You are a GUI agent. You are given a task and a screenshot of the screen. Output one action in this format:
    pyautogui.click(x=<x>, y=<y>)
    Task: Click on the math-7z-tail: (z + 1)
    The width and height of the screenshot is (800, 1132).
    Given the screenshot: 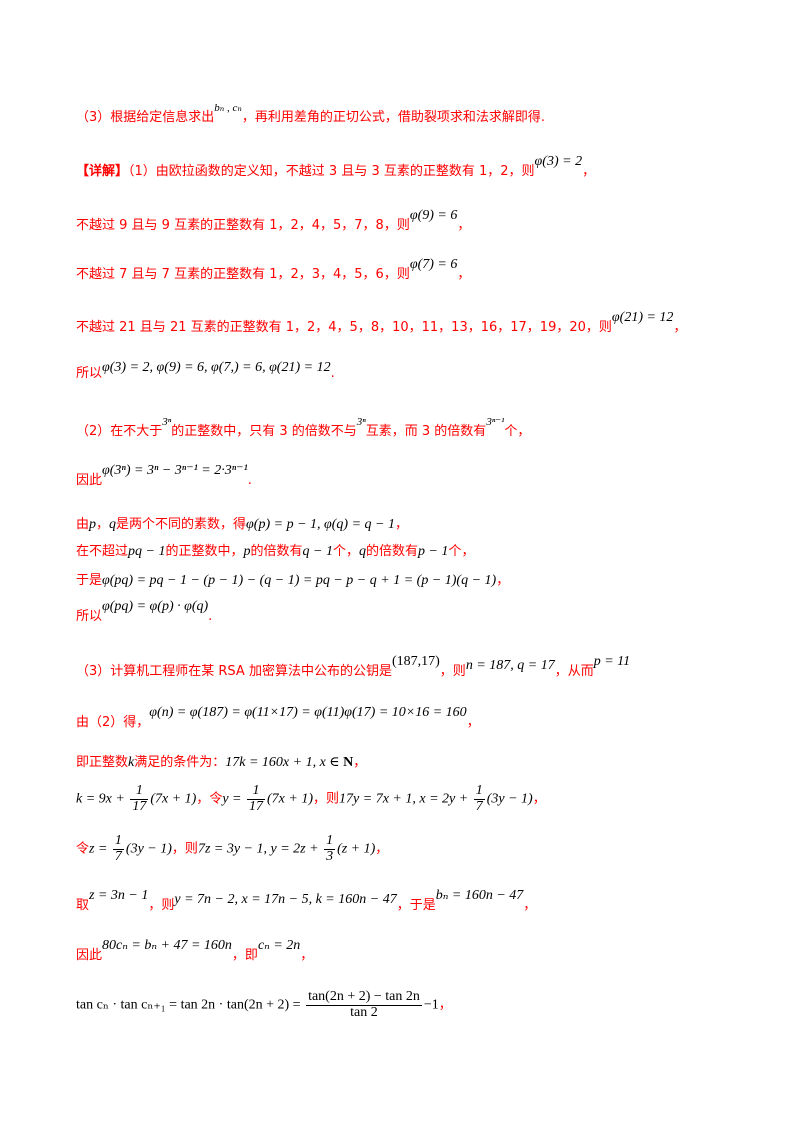 What is the action you would take?
    pyautogui.click(x=356, y=849)
    